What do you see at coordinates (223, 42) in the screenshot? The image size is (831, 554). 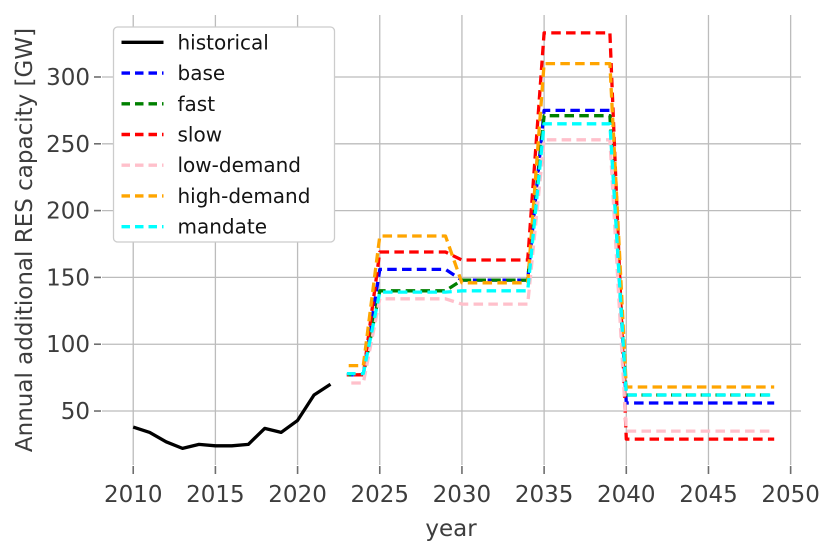 I see `legend-label-historical: historical` at bounding box center [223, 42].